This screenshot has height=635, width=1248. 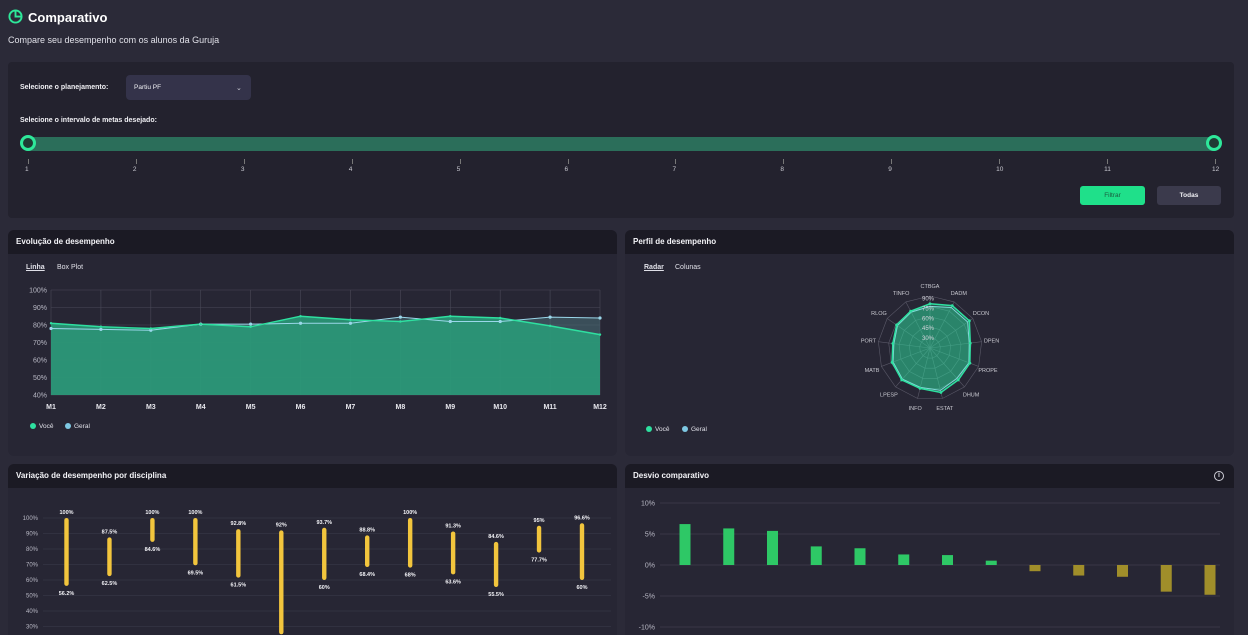 What do you see at coordinates (500, 407) in the screenshot?
I see `evolution-x-tick-label: M10` at bounding box center [500, 407].